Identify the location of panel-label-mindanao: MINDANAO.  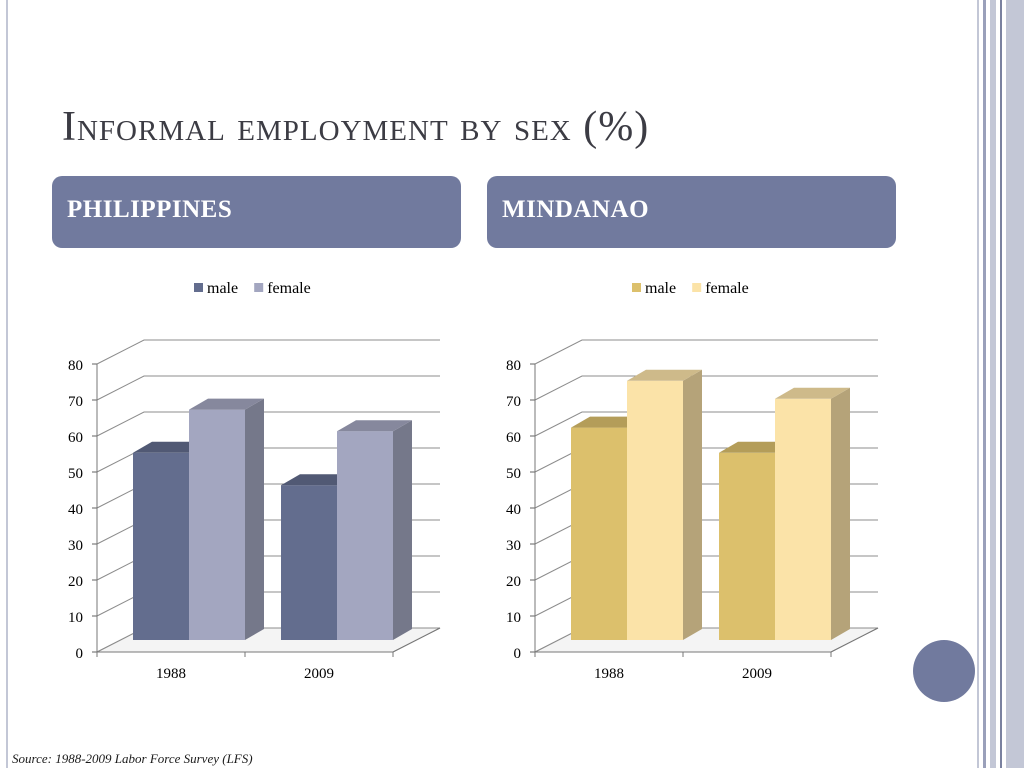
(576, 209).